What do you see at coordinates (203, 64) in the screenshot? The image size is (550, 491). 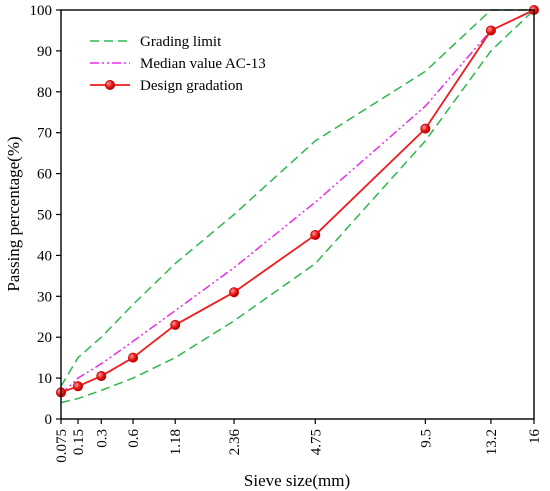 I see `legend-entry: Median value AC-13` at bounding box center [203, 64].